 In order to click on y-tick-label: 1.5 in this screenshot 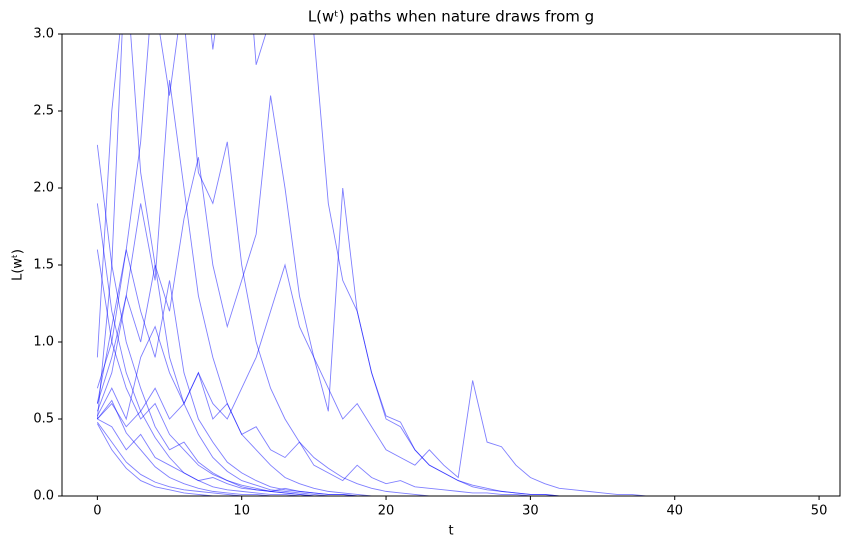, I will do `click(43, 265)`.